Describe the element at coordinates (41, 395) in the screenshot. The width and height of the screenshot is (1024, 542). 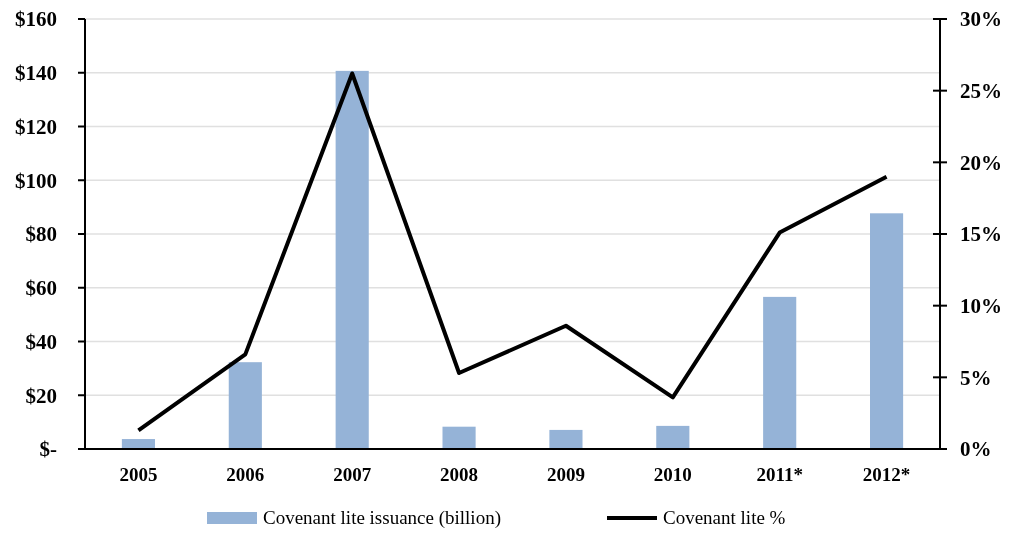
I see `y-tick-label: $20` at that location.